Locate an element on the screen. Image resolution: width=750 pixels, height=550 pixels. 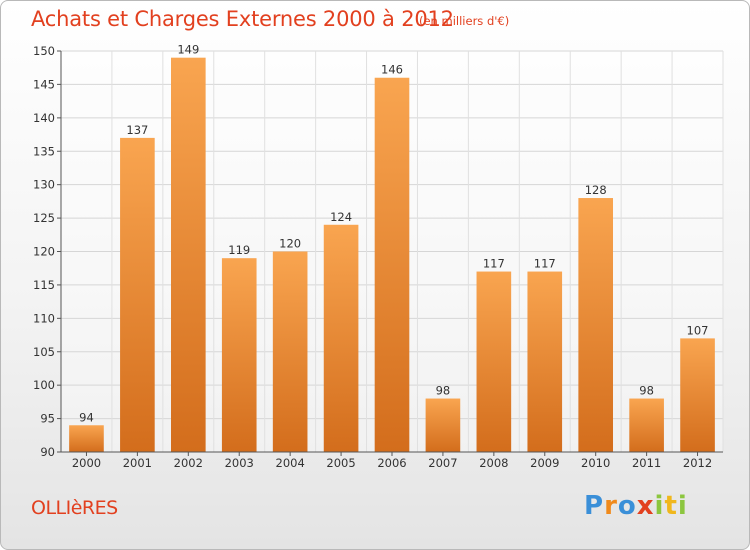
logo-letter: x is located at coordinates (645, 506).